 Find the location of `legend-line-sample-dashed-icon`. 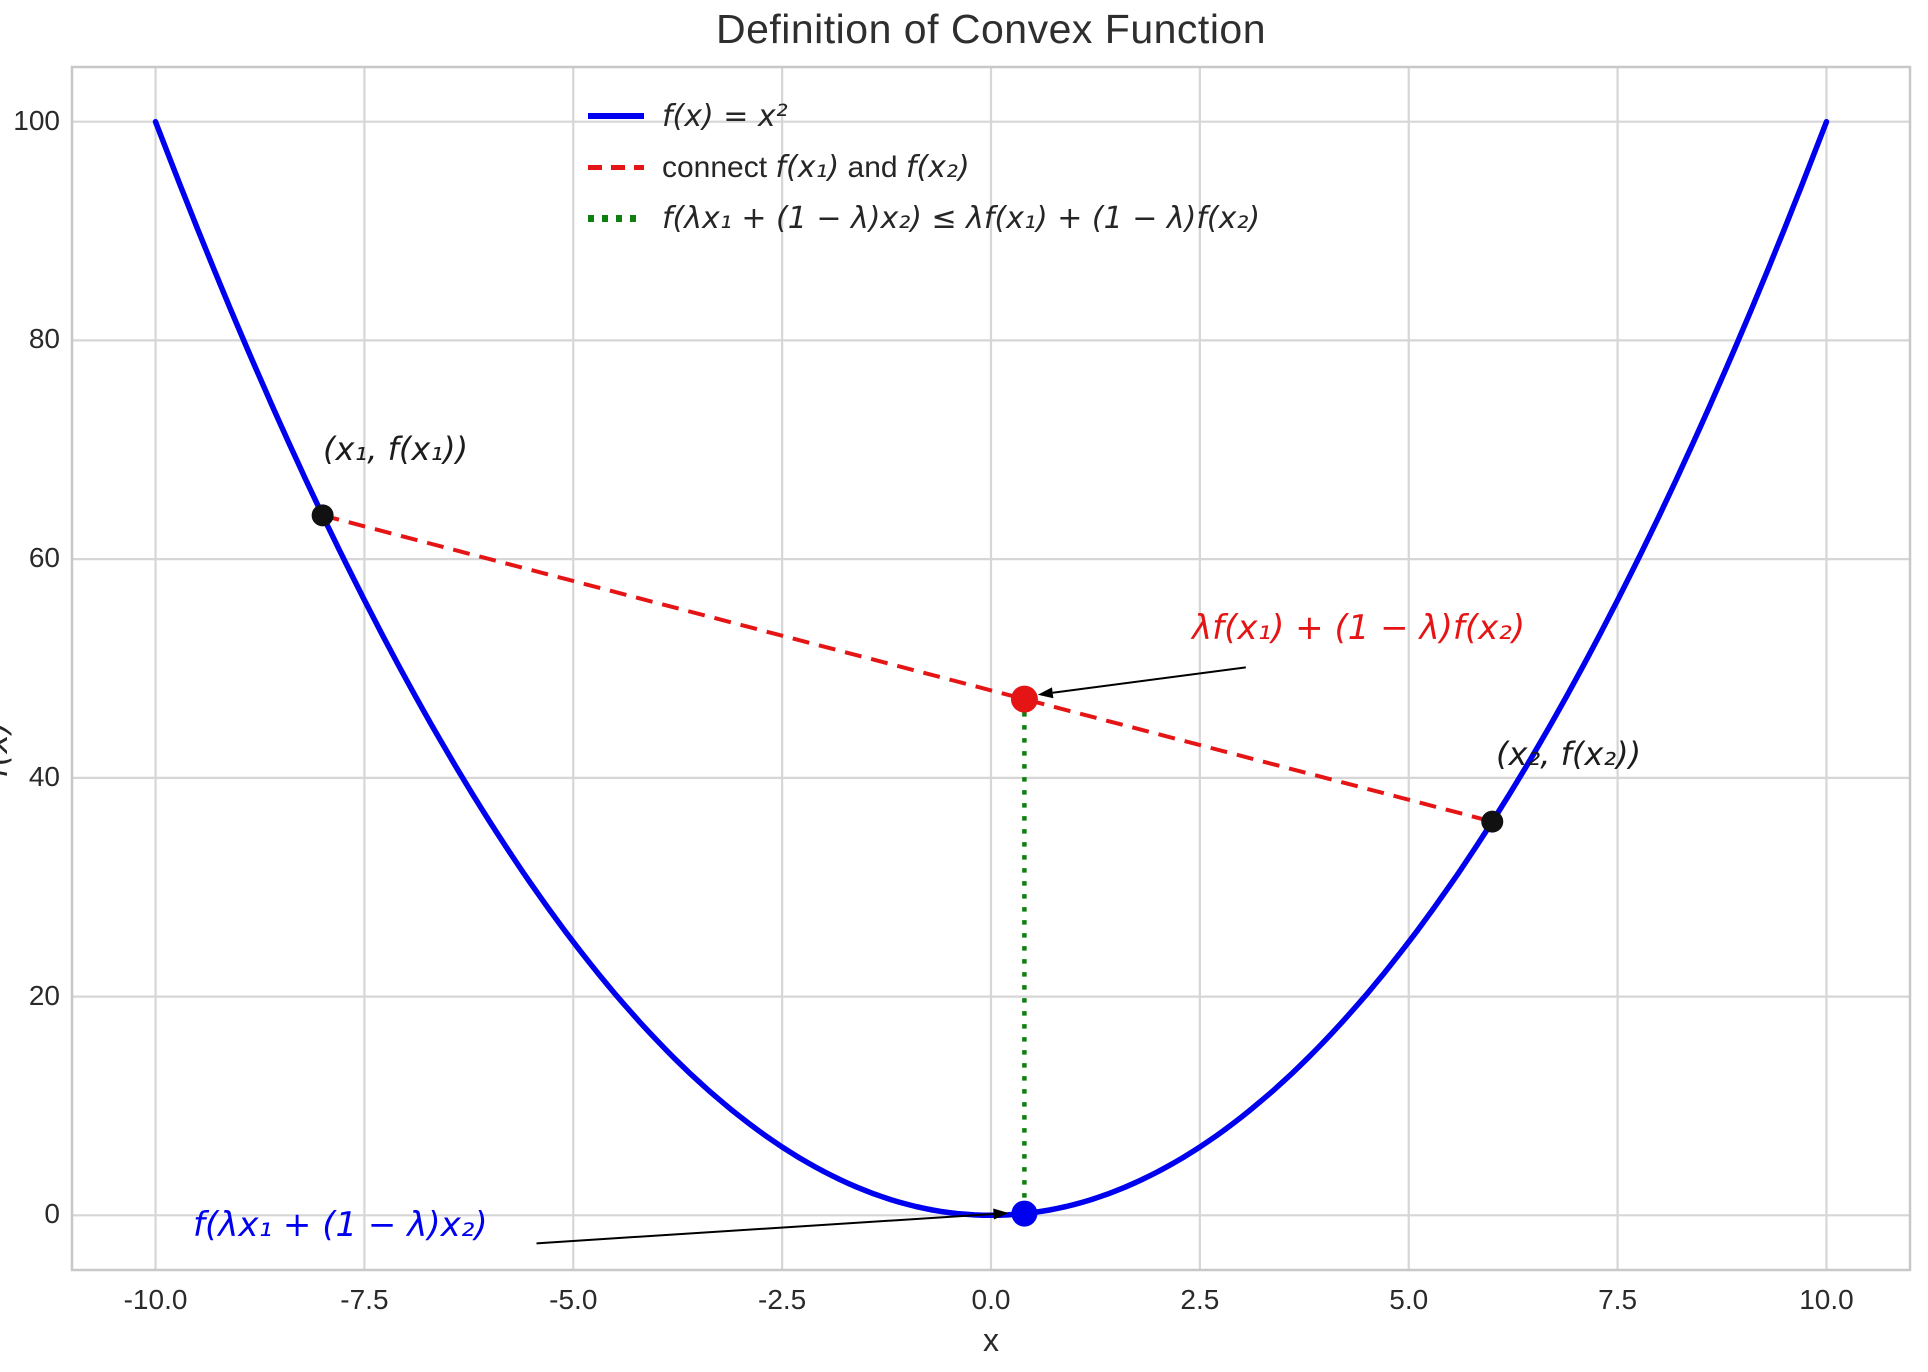

legend-line-sample-dashed-icon is located at coordinates (616, 167).